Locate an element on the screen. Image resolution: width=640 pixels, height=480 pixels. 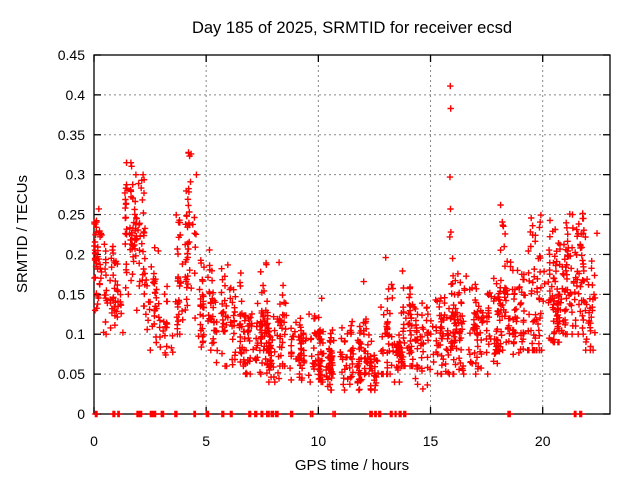
x-tick-label: 15 is located at coordinates (431, 441).